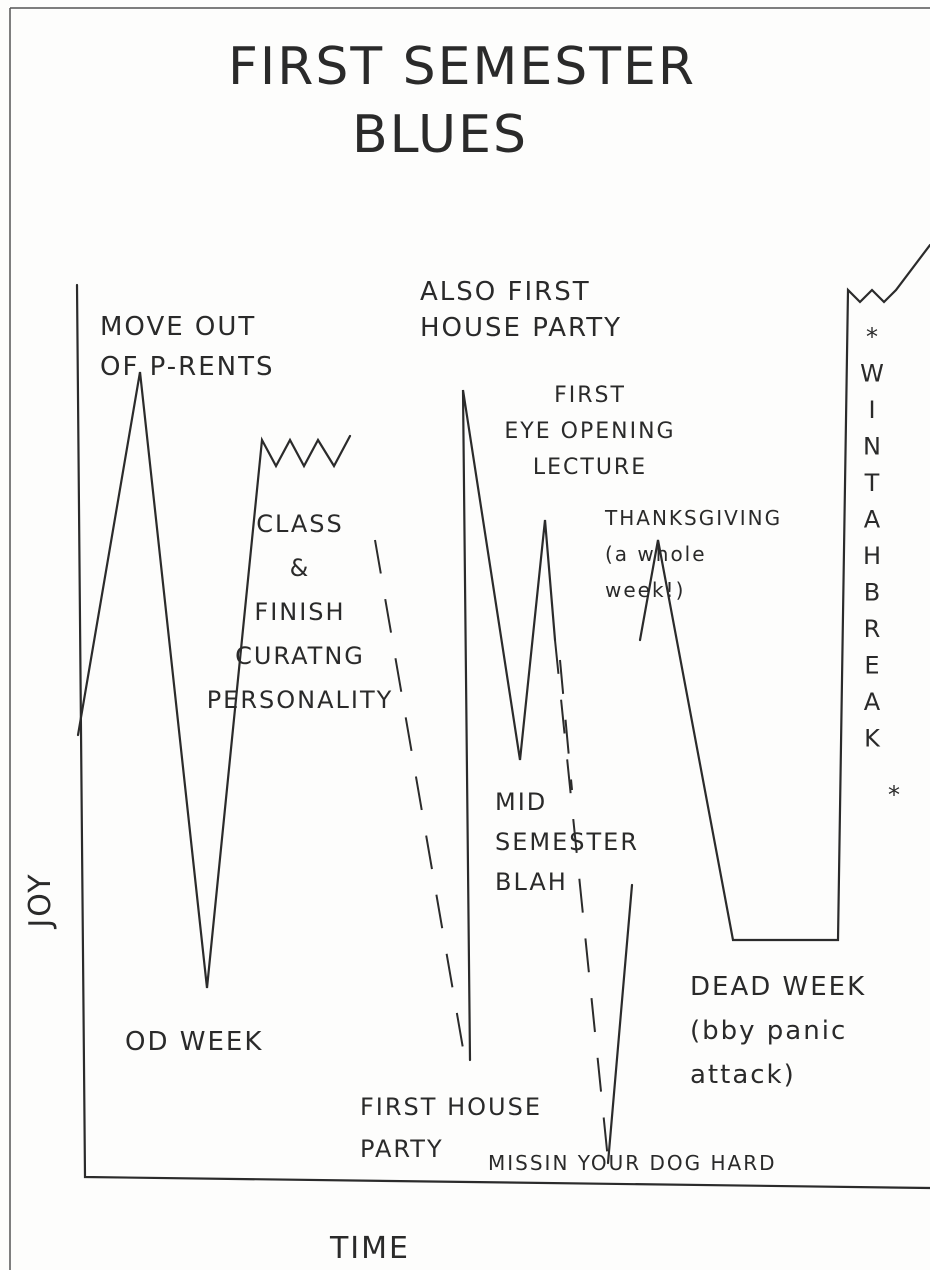 Image resolution: width=930 pixels, height=1270 pixels. Describe the element at coordinates (872, 666) in the screenshot. I see `annotation: E` at that location.